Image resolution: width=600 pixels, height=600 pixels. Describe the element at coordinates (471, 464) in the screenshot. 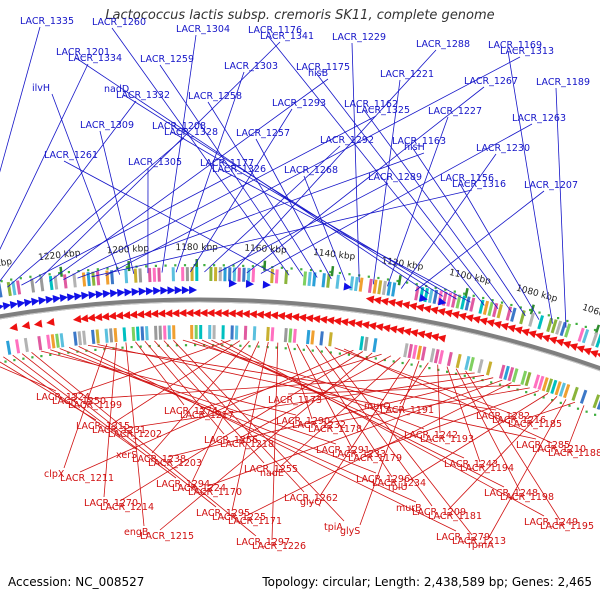

I see `gene-label: LACR_1243` at that location.